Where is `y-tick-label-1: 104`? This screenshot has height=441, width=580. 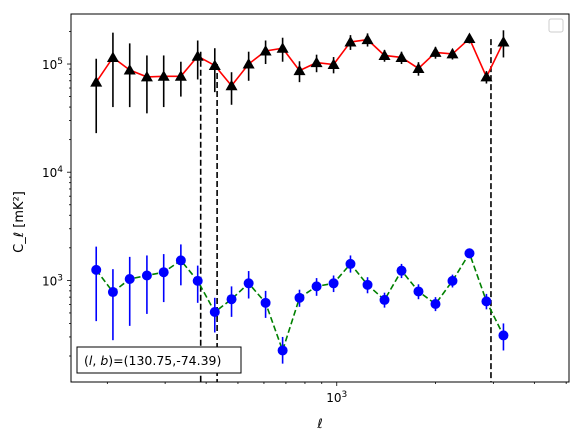
y-tick-label-1: 104 is located at coordinates (52, 172).